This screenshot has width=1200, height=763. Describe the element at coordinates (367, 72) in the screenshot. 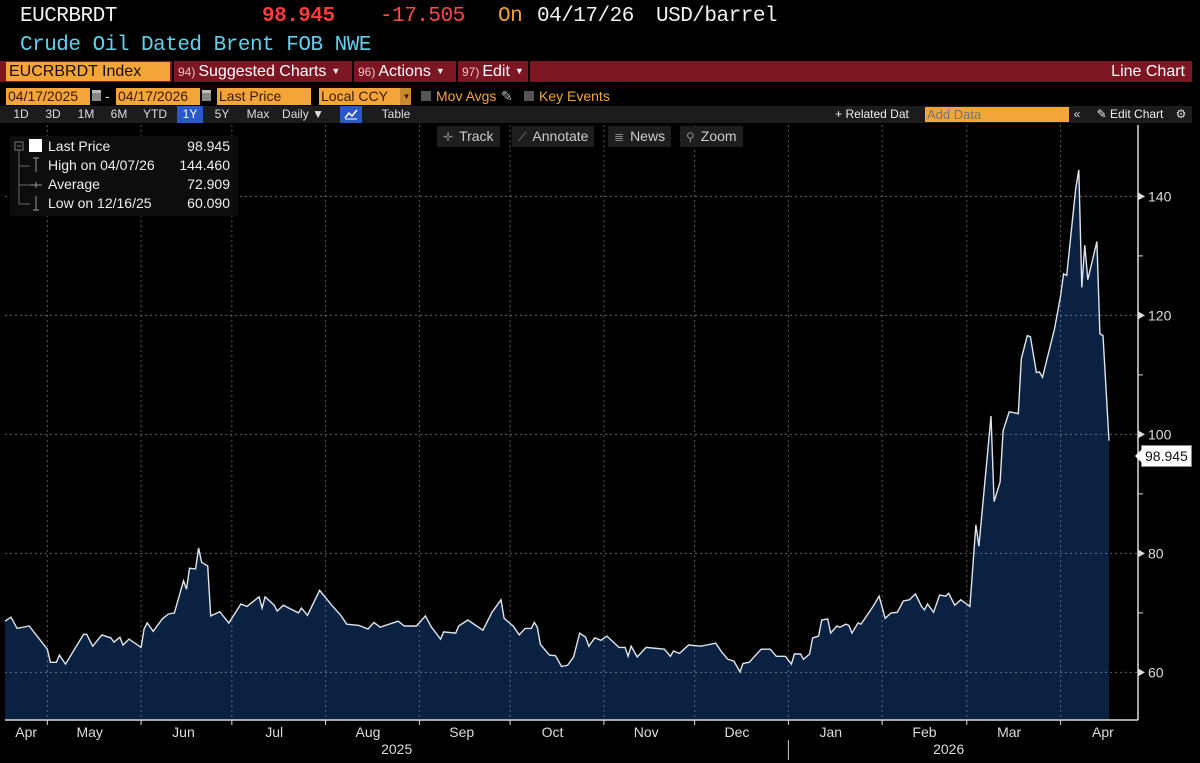

I see `menu-number: 96)` at that location.